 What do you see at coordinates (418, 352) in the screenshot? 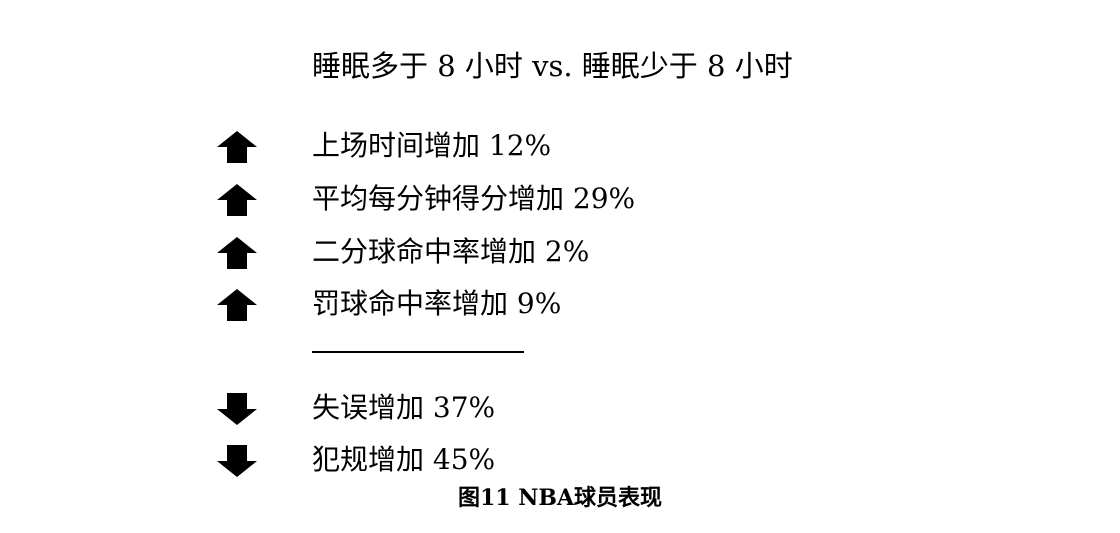
I see `section-divider` at bounding box center [418, 352].